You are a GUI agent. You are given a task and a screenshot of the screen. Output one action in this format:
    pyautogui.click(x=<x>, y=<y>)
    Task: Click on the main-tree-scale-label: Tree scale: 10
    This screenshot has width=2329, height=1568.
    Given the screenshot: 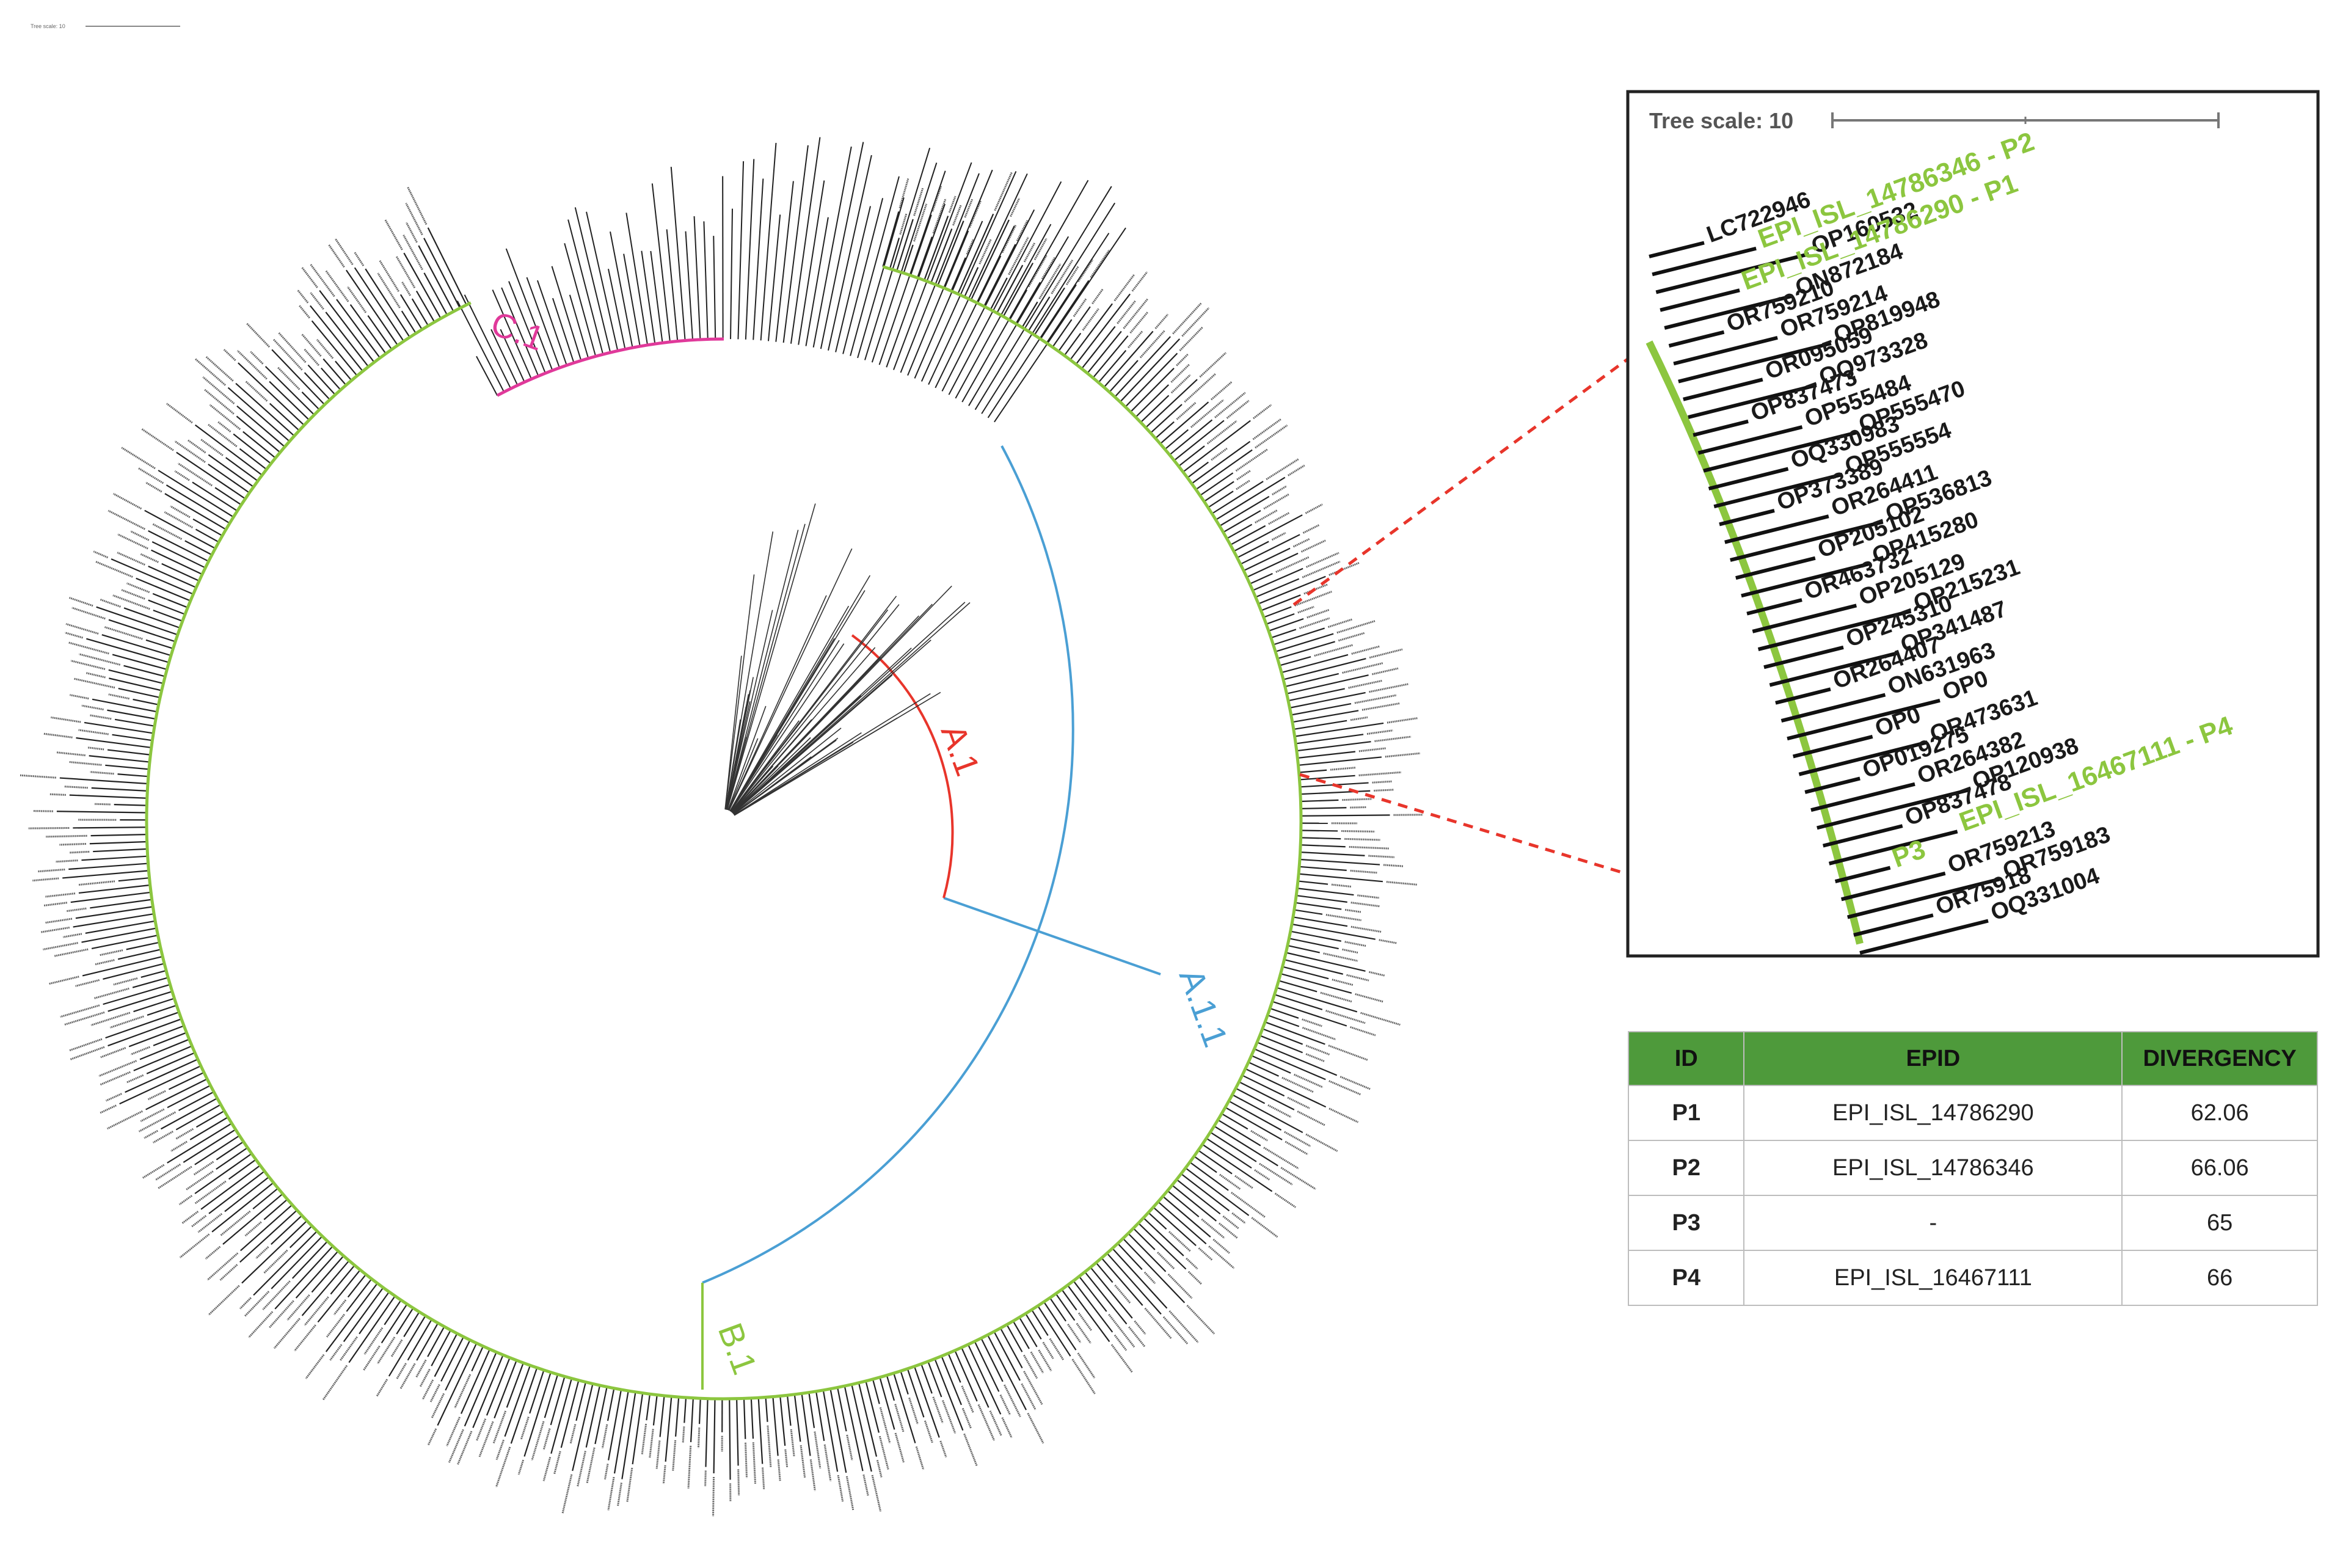 What is the action you would take?
    pyautogui.click(x=48, y=26)
    